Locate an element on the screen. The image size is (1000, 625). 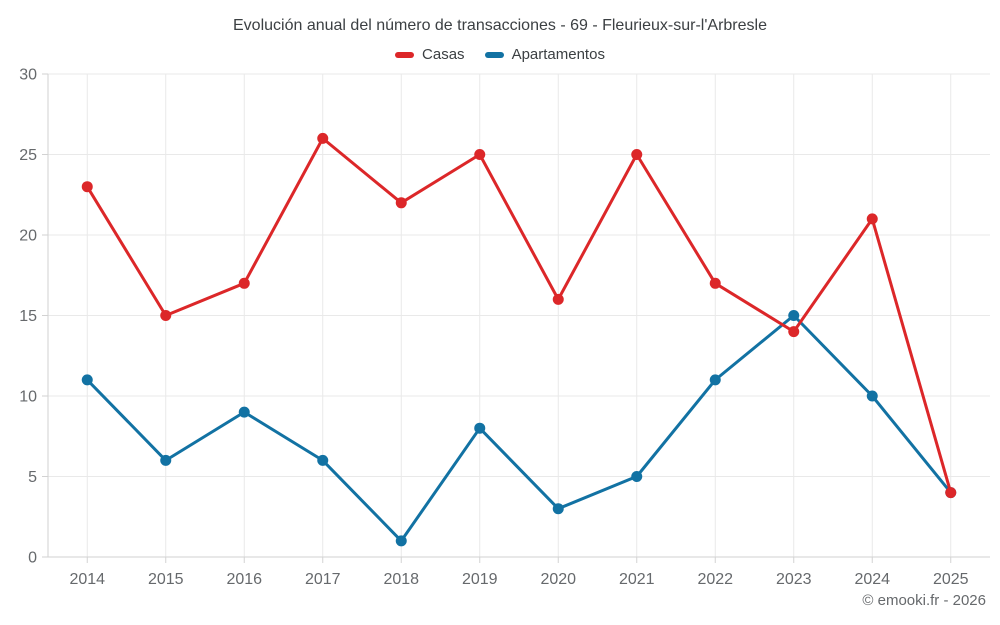
data-point-apartamentos-2023 is located at coordinates (794, 315).